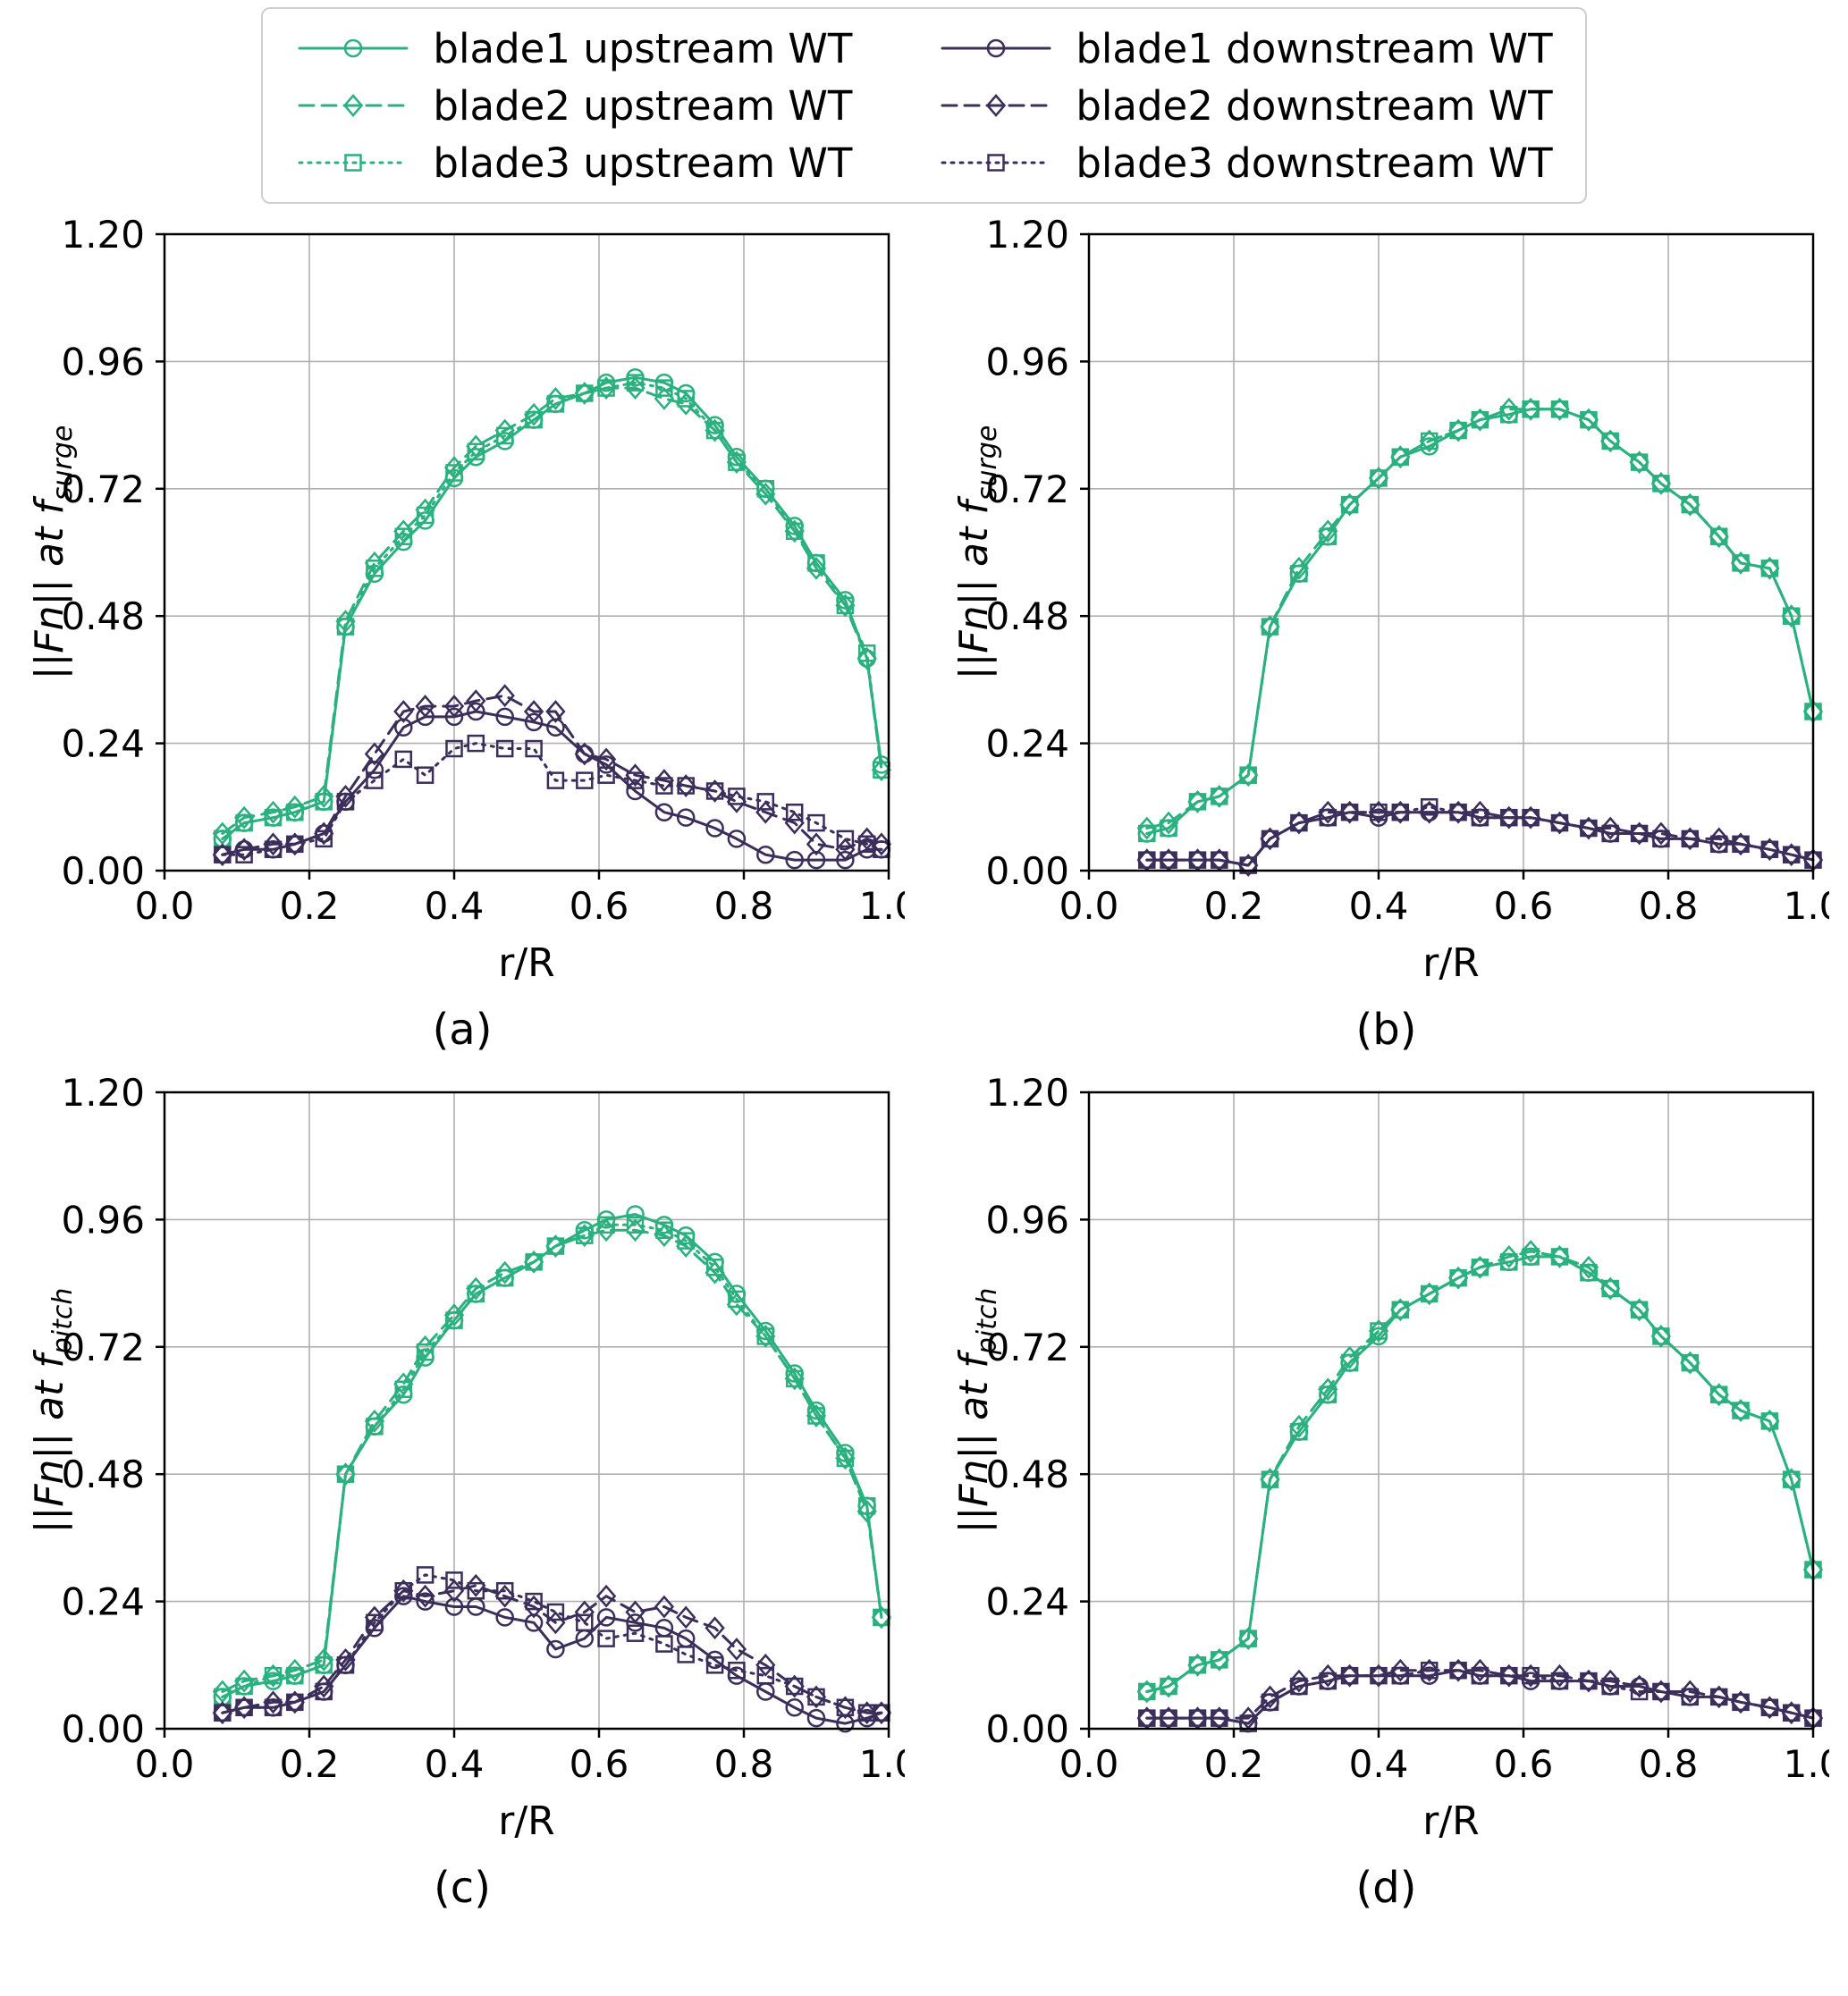 Image resolution: width=1848 pixels, height=1996 pixels. Describe the element at coordinates (1314, 105) in the screenshot. I see `legend-label: blade2 downstream WT` at that location.